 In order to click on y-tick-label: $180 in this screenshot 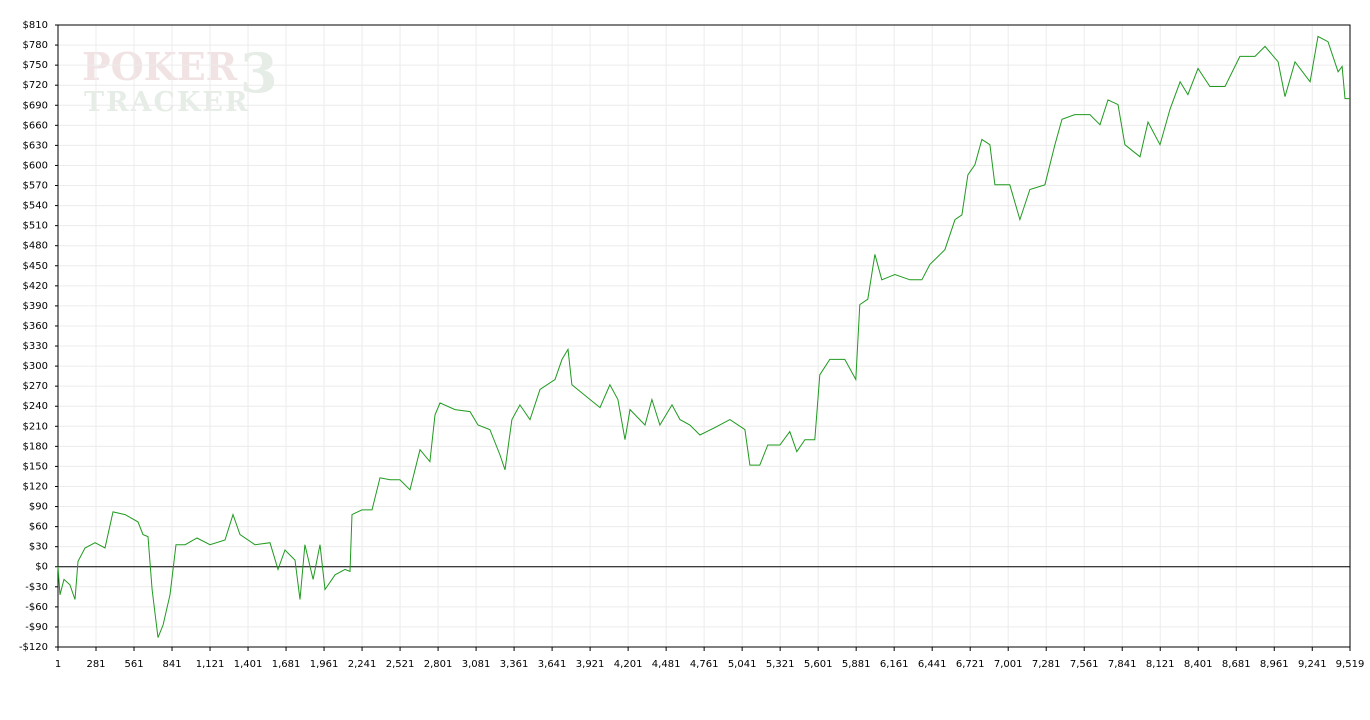, I will do `click(35, 446)`.